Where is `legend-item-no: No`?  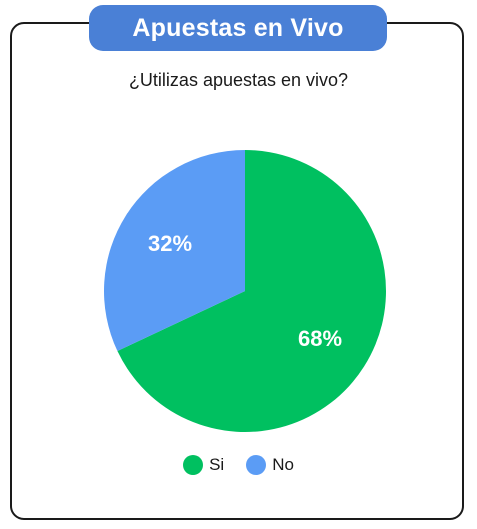
legend-item-no: No is located at coordinates (270, 465).